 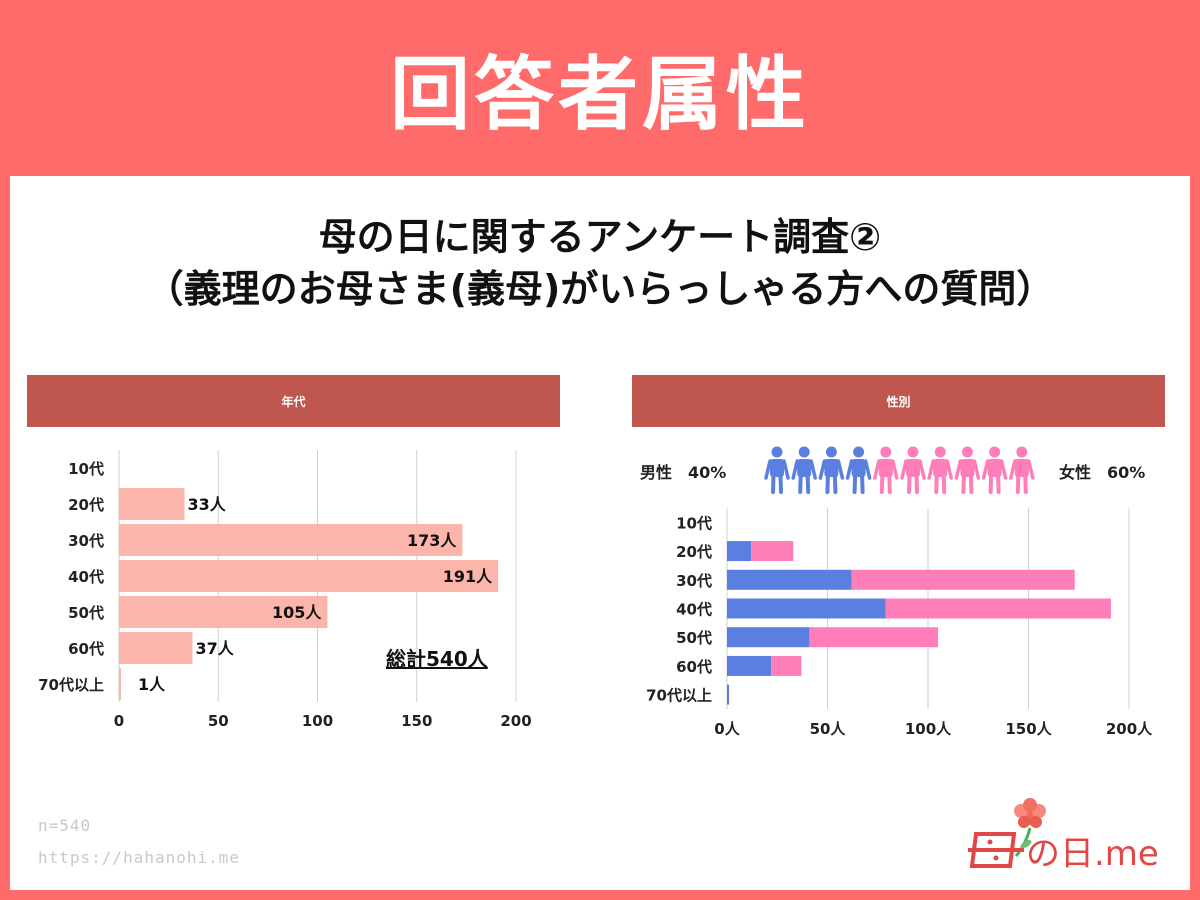 I want to click on total-annotation: 総計540人, so click(x=437, y=659).